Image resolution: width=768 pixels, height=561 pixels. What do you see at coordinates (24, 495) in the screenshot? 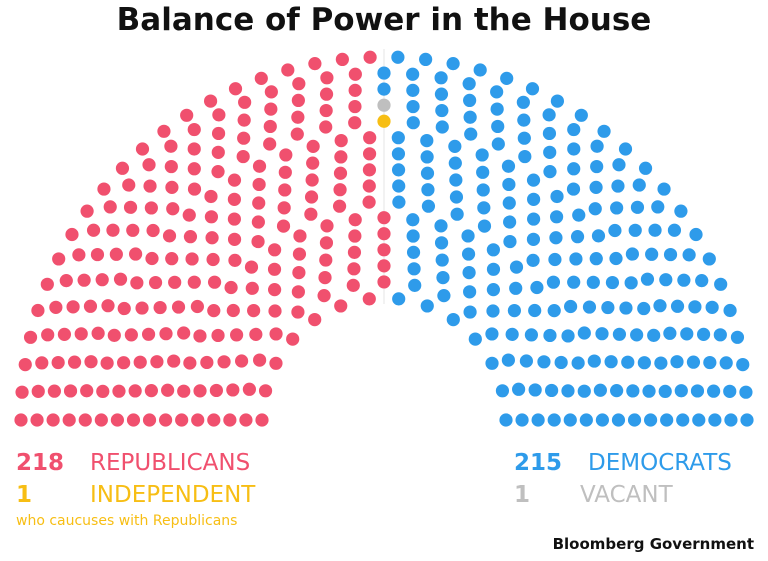
I see `legend-independent-count: 1` at bounding box center [24, 495].